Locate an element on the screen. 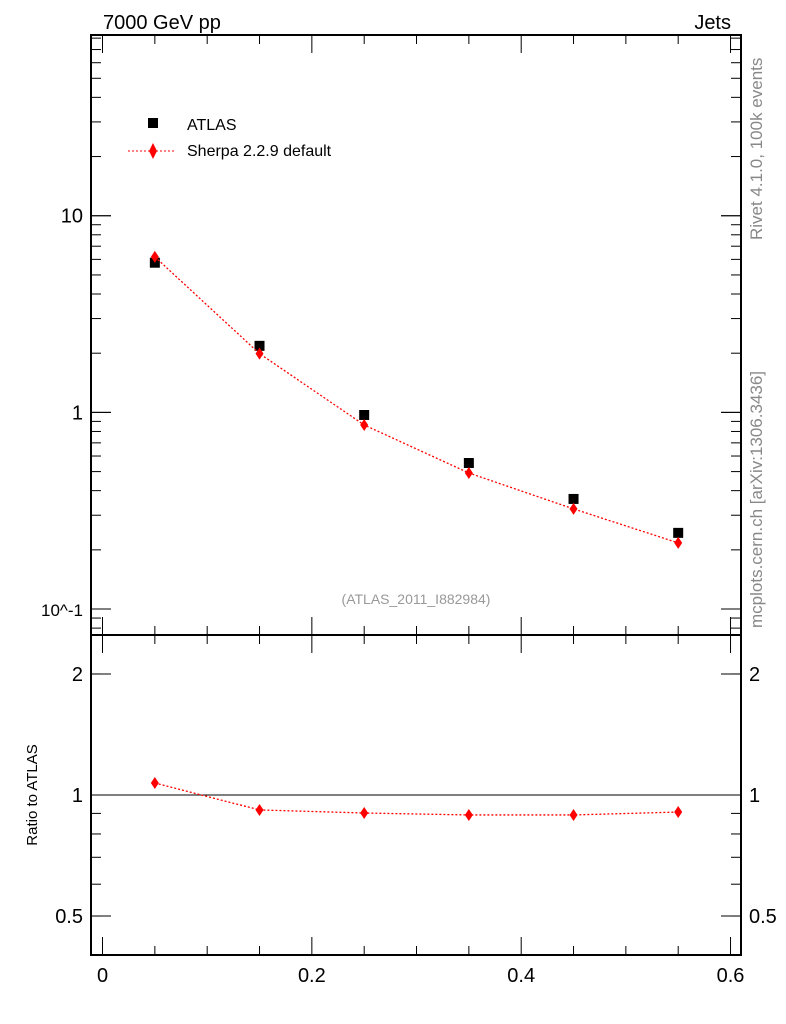 The height and width of the screenshot is (1024, 786). sherpa-line is located at coordinates (416, 799).